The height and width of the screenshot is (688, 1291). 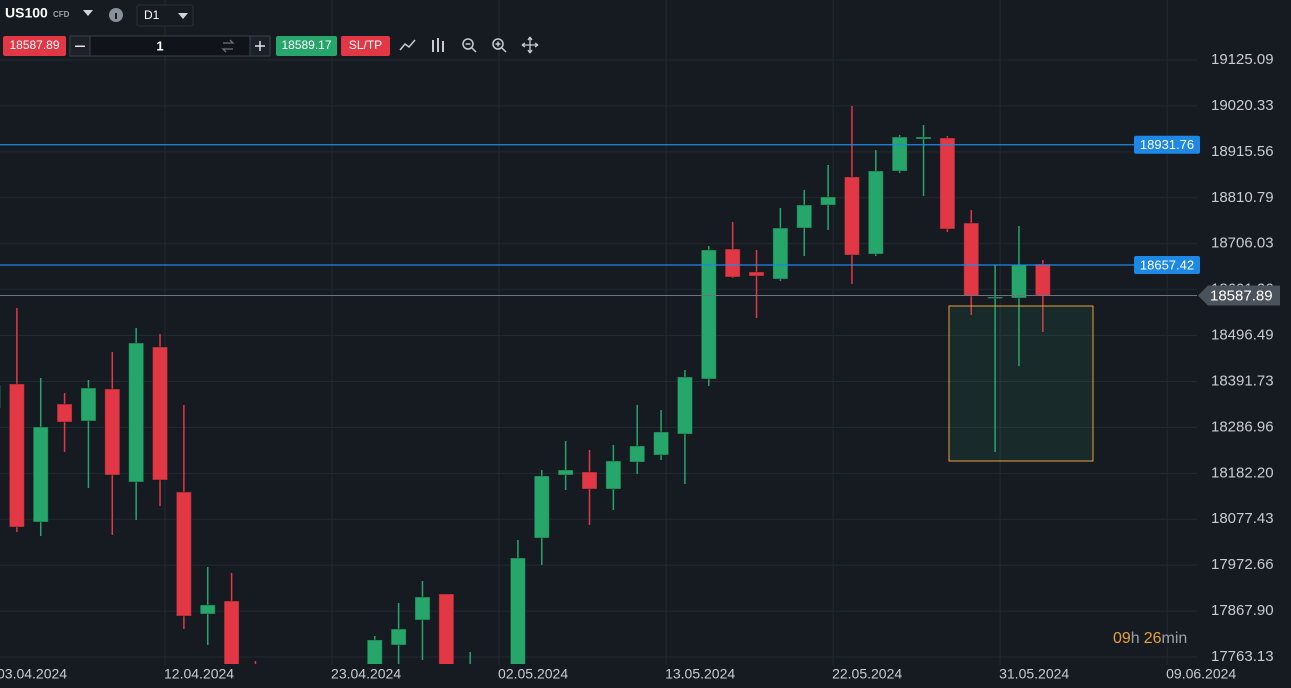 I want to click on buy-price: 18589.17, so click(x=306, y=45).